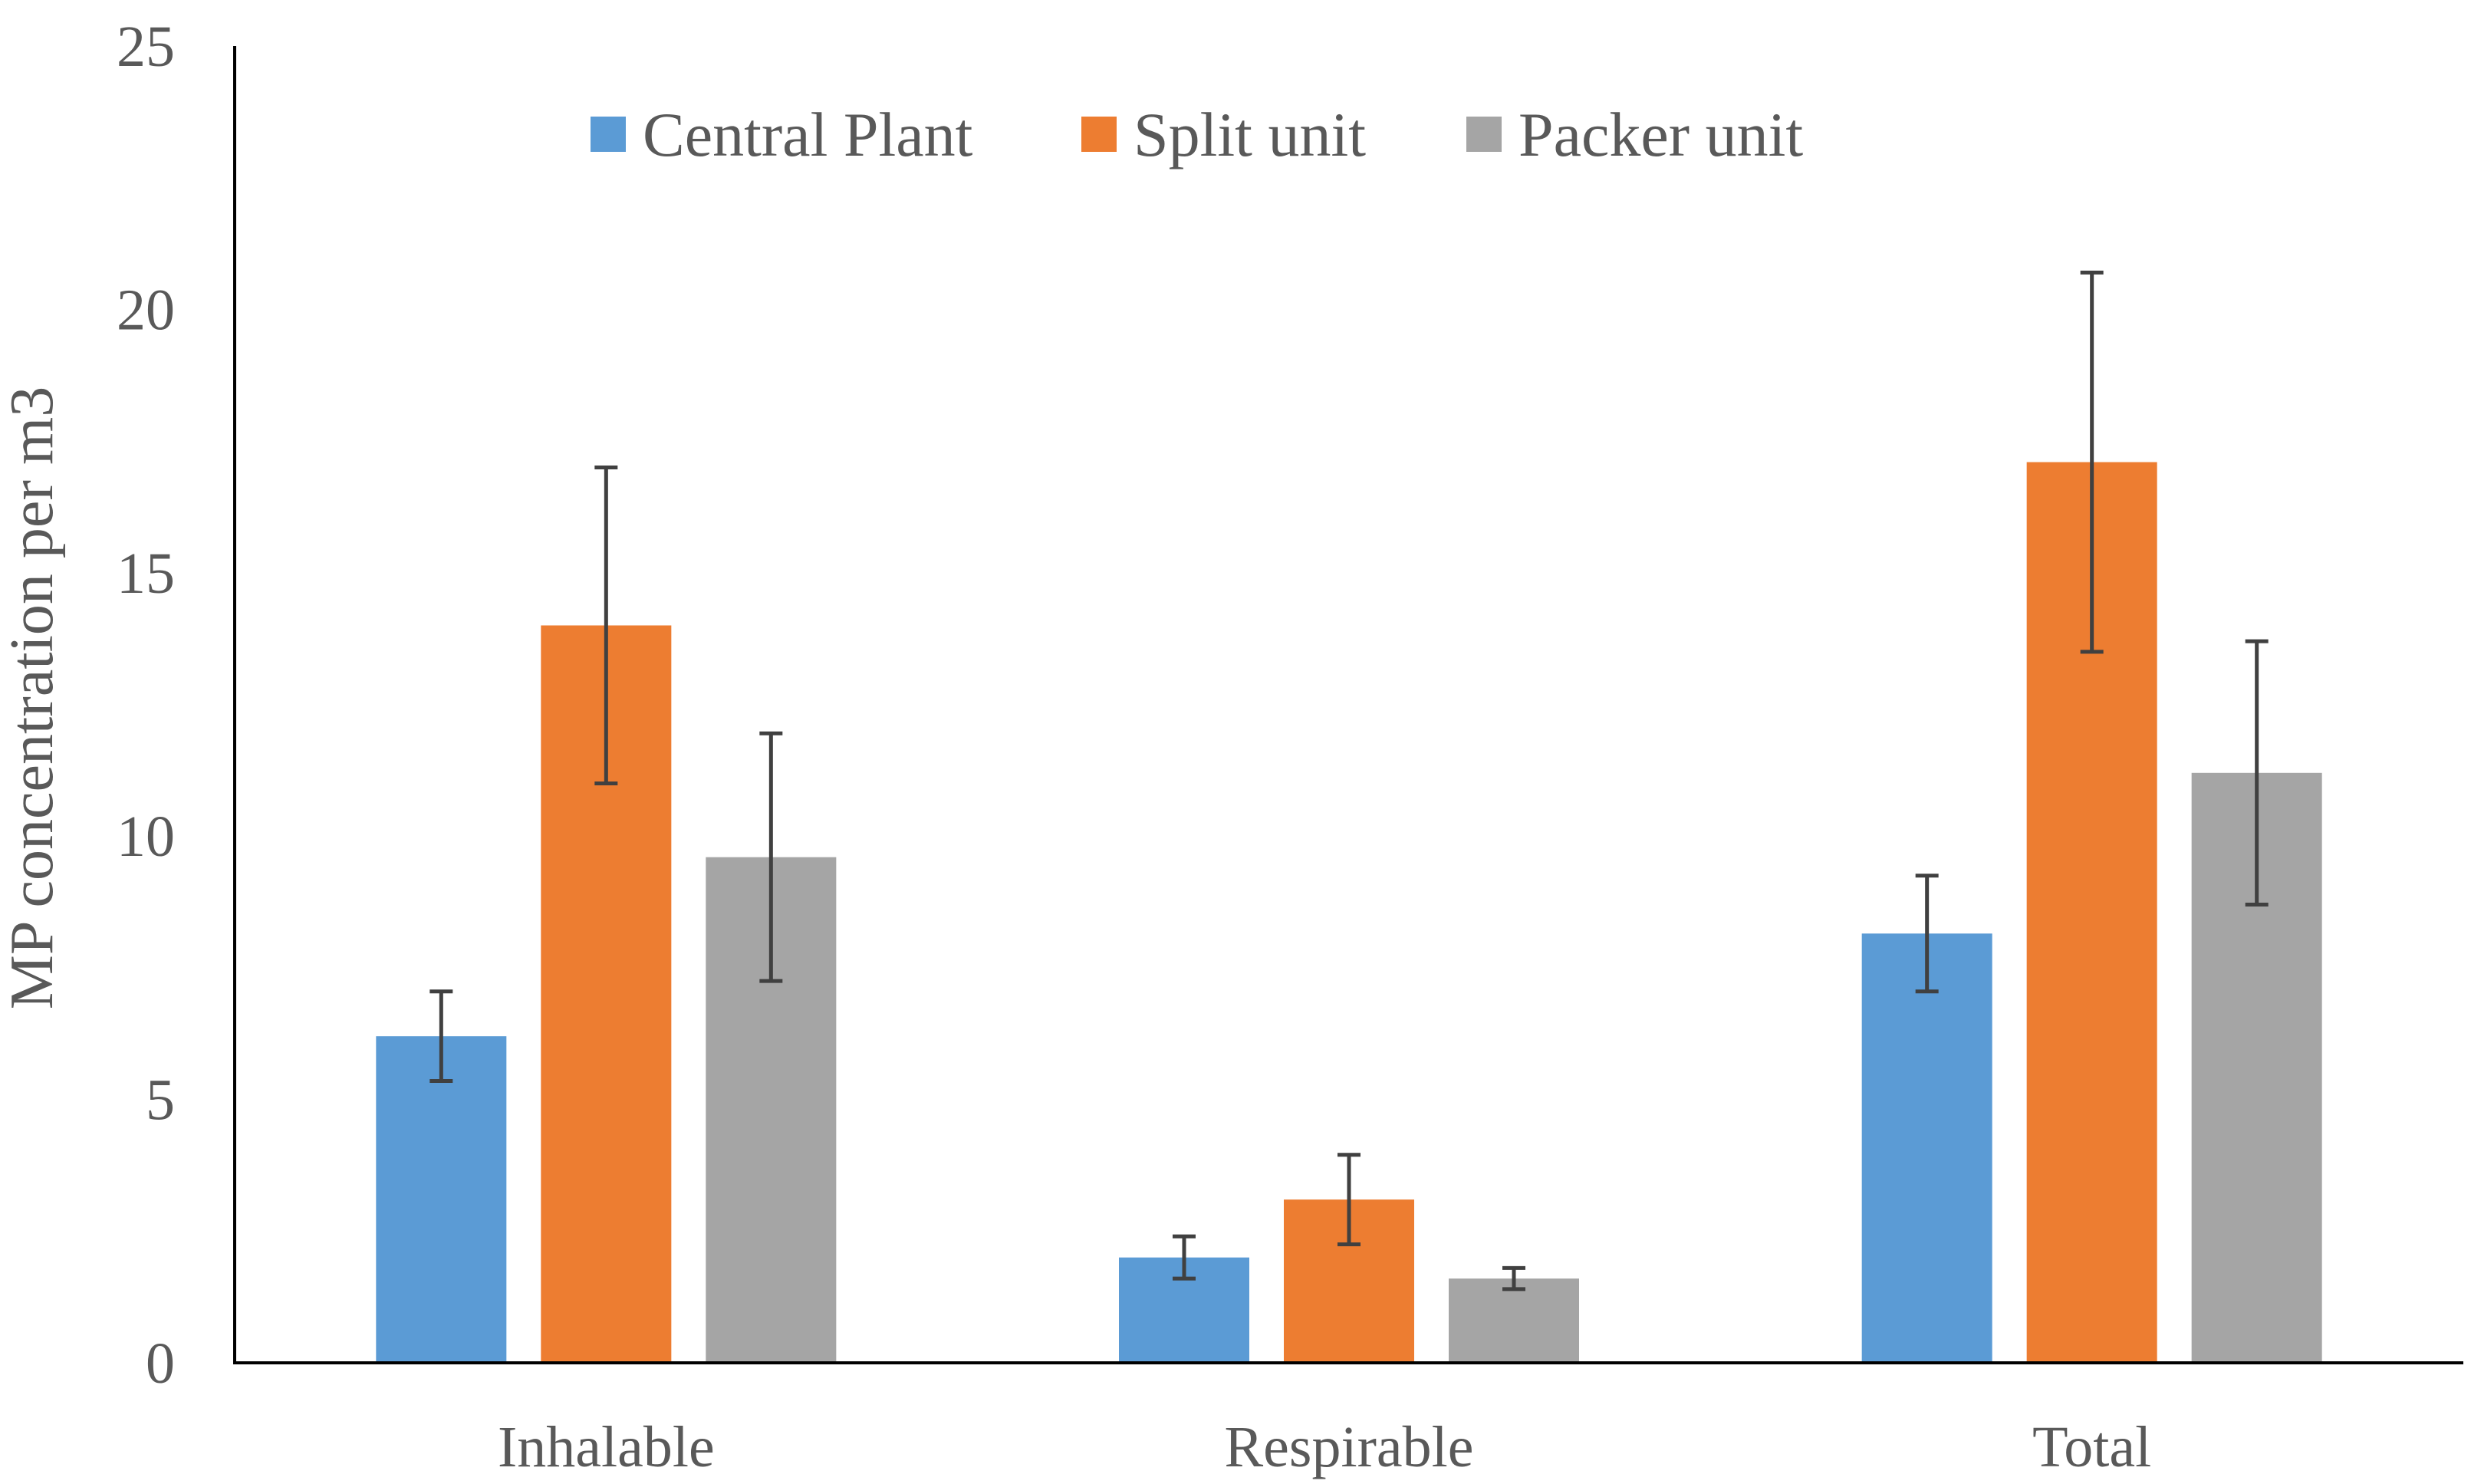 The height and width of the screenshot is (1484, 2471). Describe the element at coordinates (146, 573) in the screenshot. I see `y-tick-label-15: 15` at that location.